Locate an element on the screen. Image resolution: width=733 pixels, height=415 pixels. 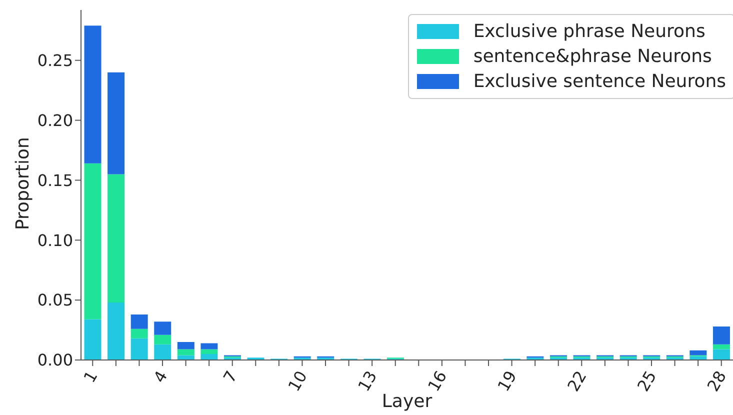
legend-label: sentence&phrase Neurons is located at coordinates (592, 57).